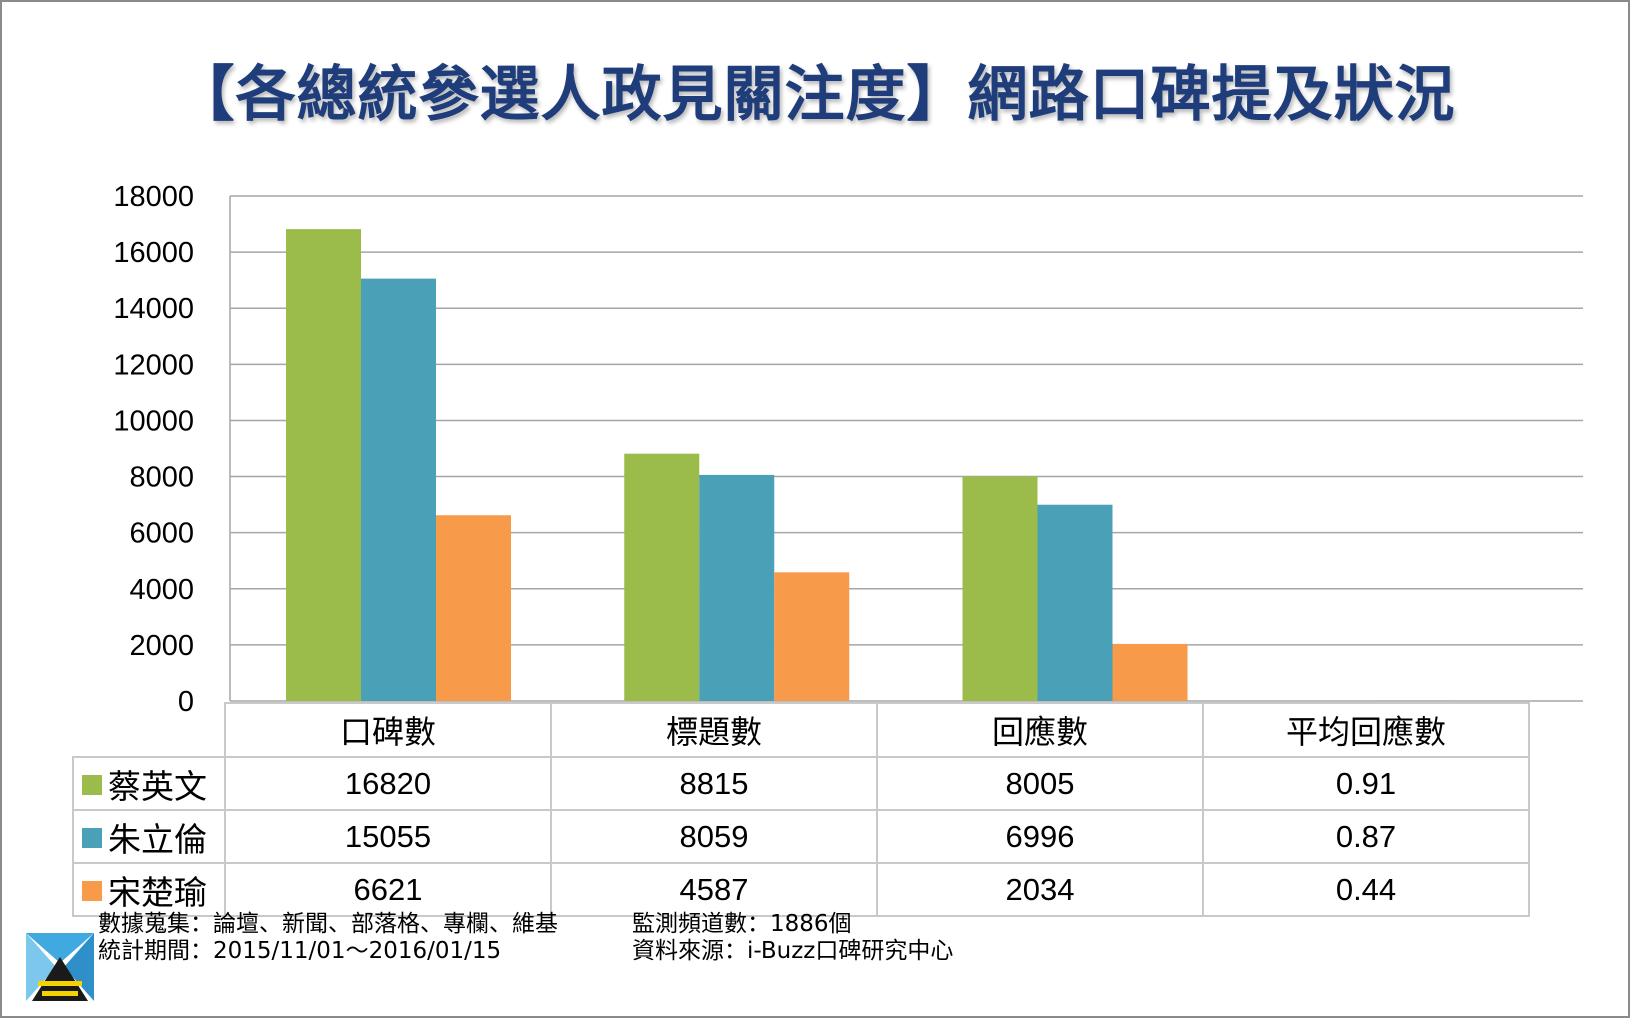 This screenshot has height=1018, width=1630. What do you see at coordinates (1040, 730) in the screenshot?
I see `column-header: 回應數` at bounding box center [1040, 730].